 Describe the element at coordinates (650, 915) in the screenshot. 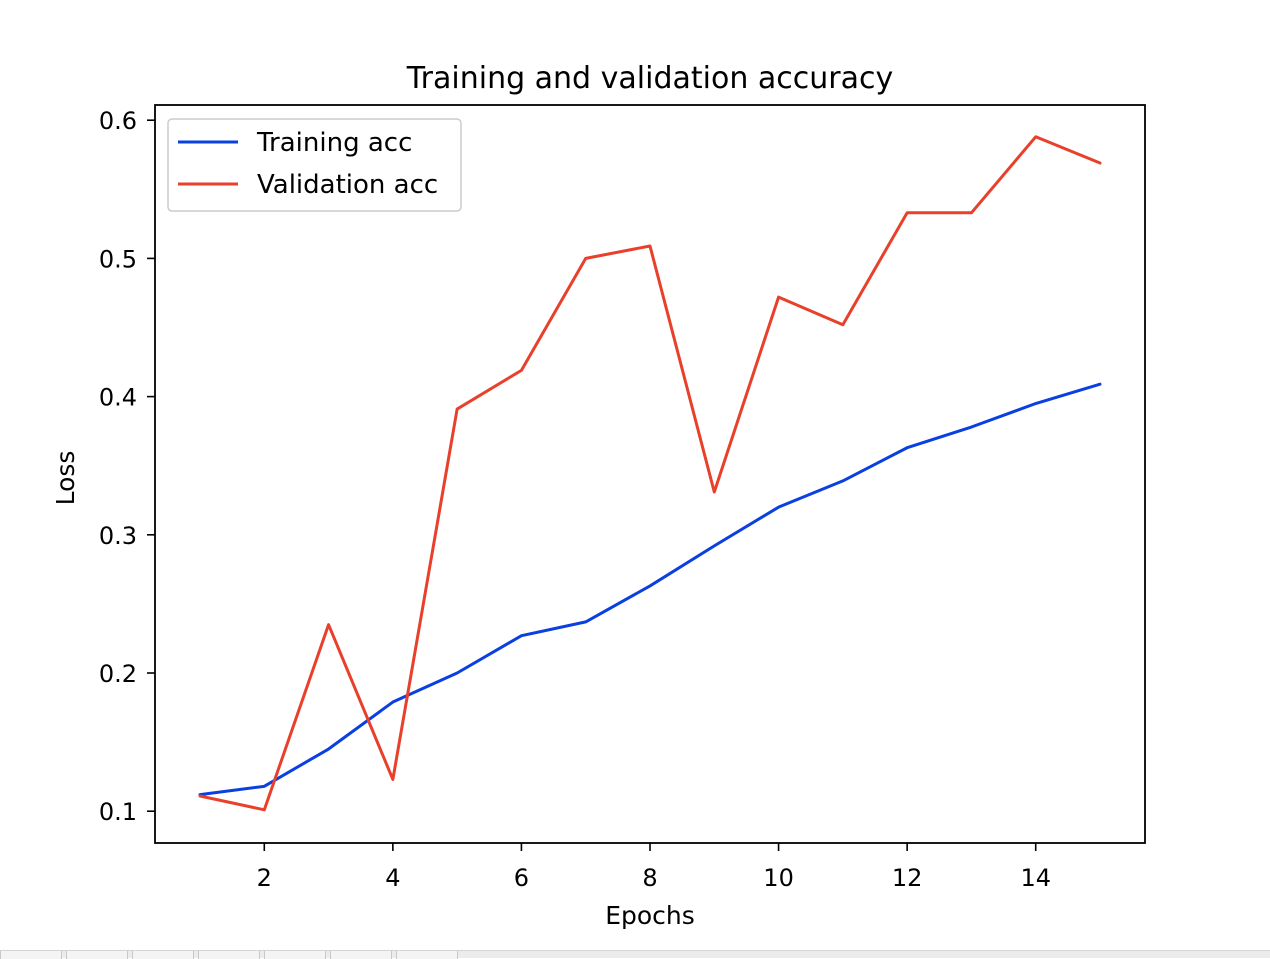

I see `x-axis-label: Epochs` at that location.